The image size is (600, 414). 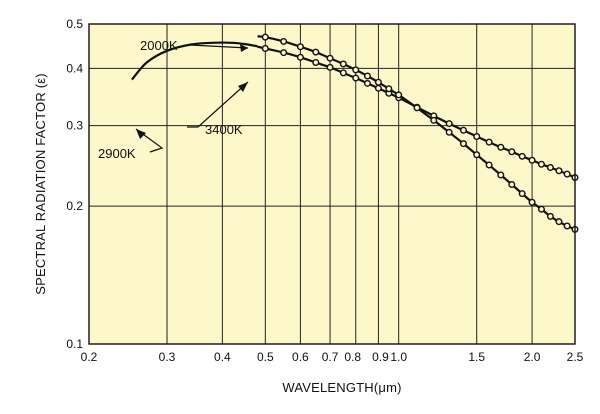 I want to click on x-tick-label: 0.7, so click(x=330, y=357).